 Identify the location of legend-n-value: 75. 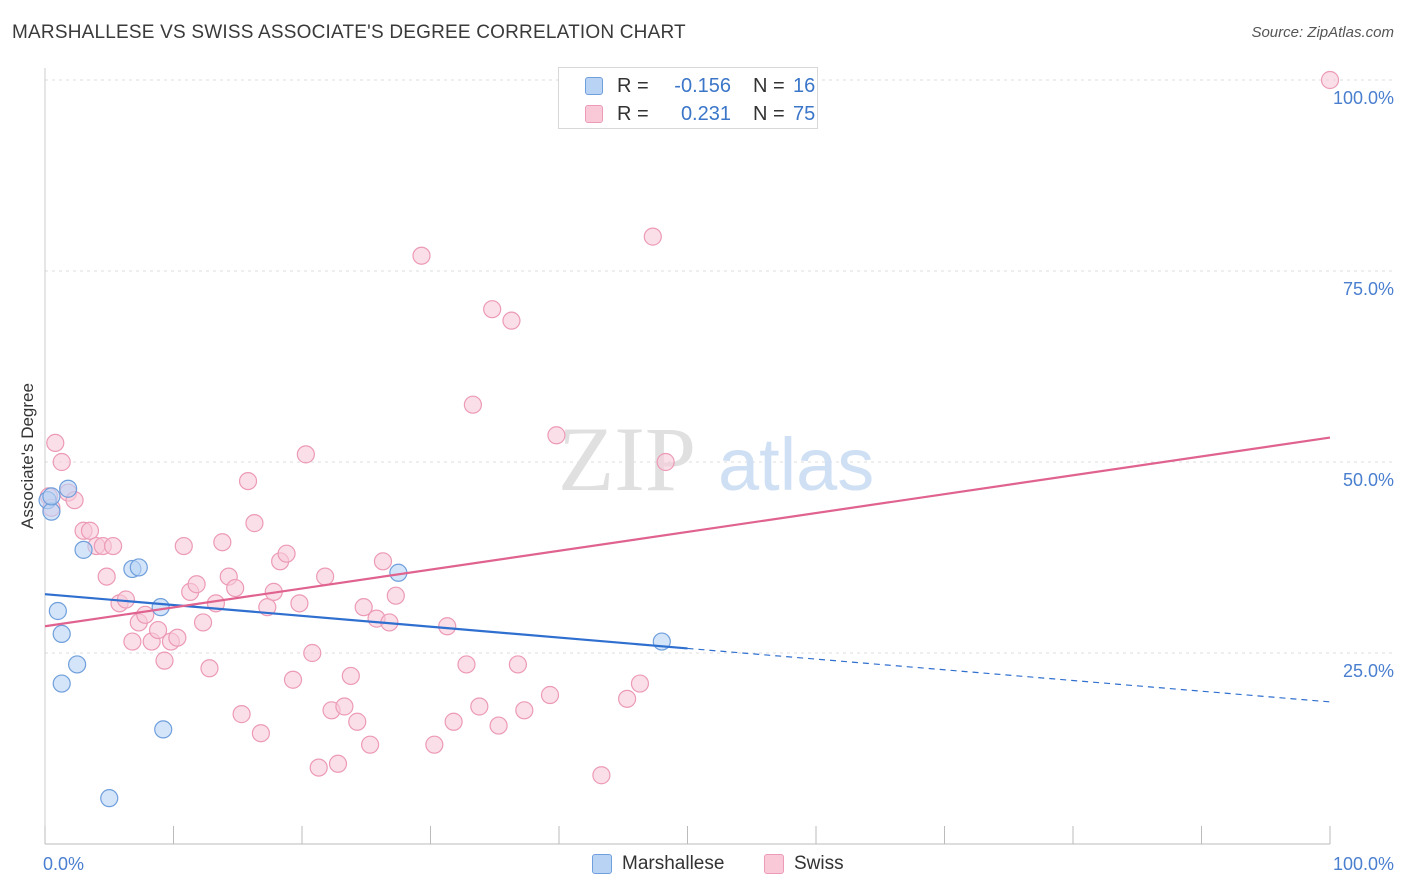
(804, 113).